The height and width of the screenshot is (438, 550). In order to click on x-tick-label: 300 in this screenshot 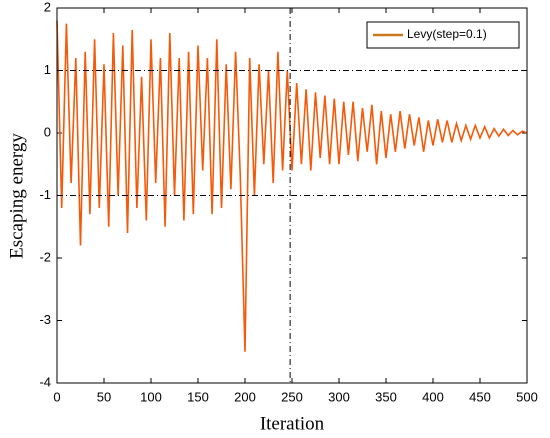, I will do `click(339, 396)`.